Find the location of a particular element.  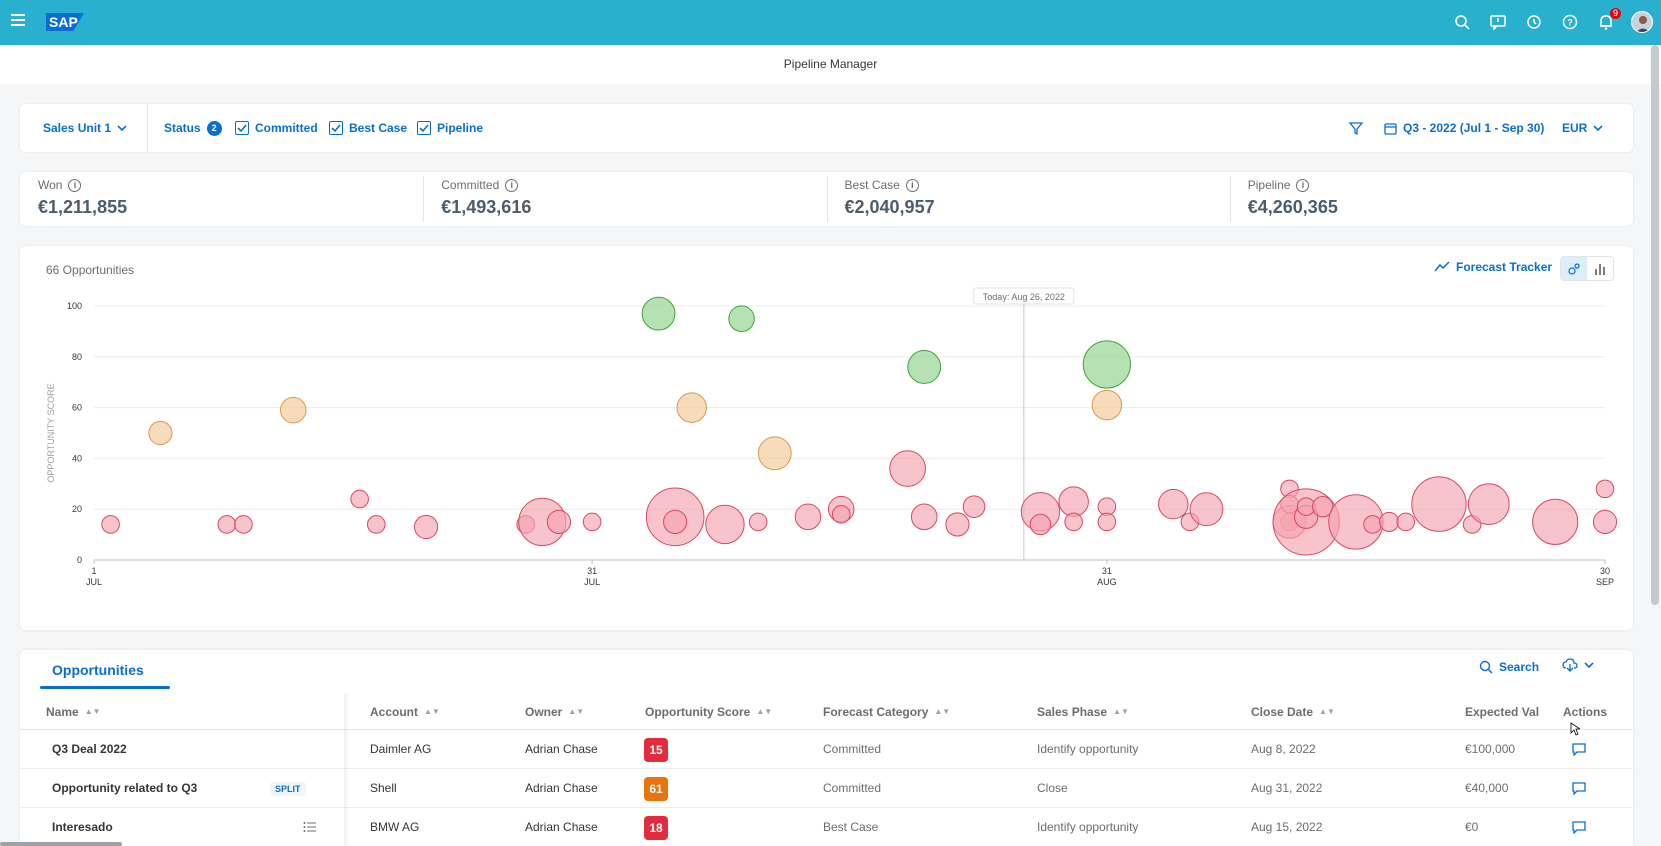

cloud-download-icon is located at coordinates (1570, 665).